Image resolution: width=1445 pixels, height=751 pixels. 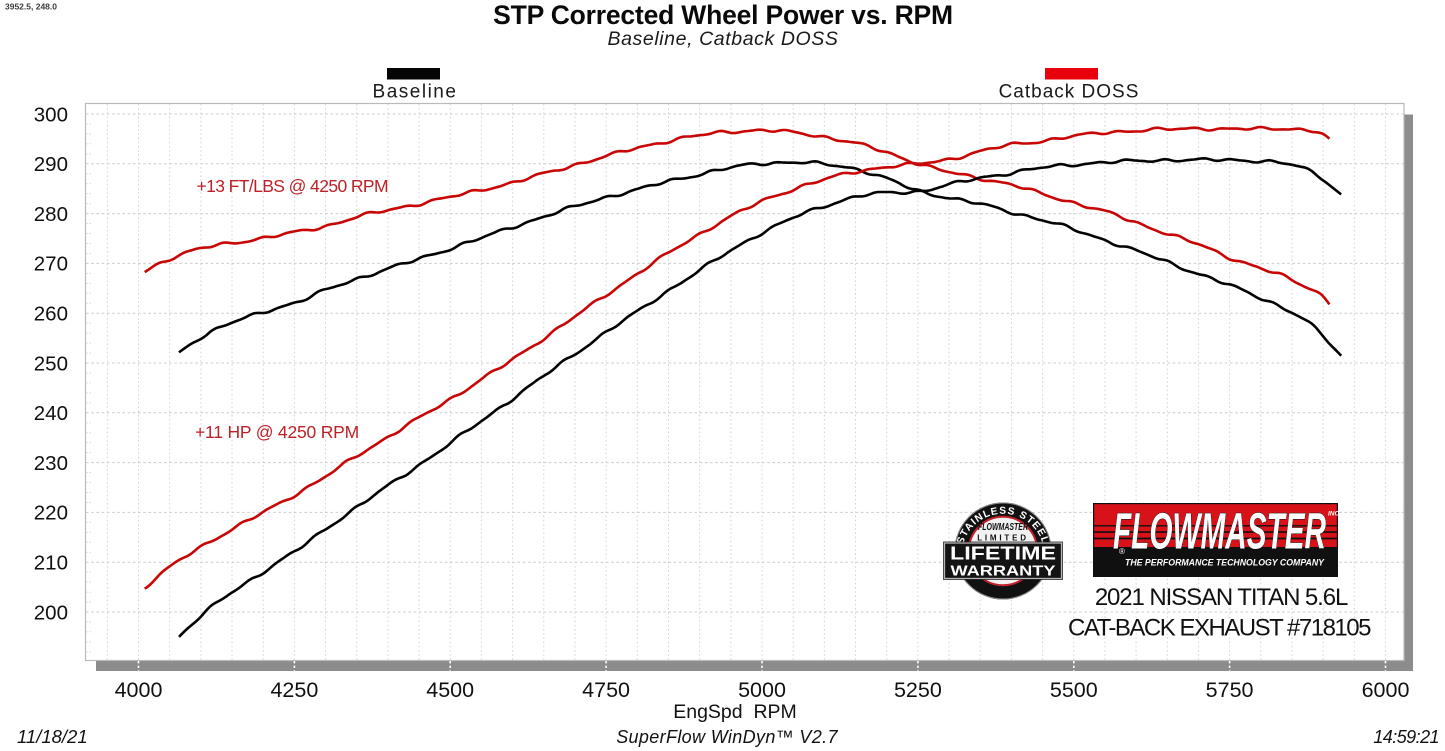 What do you see at coordinates (1003, 538) in the screenshot?
I see `svg-text: LIMITED` at bounding box center [1003, 538].